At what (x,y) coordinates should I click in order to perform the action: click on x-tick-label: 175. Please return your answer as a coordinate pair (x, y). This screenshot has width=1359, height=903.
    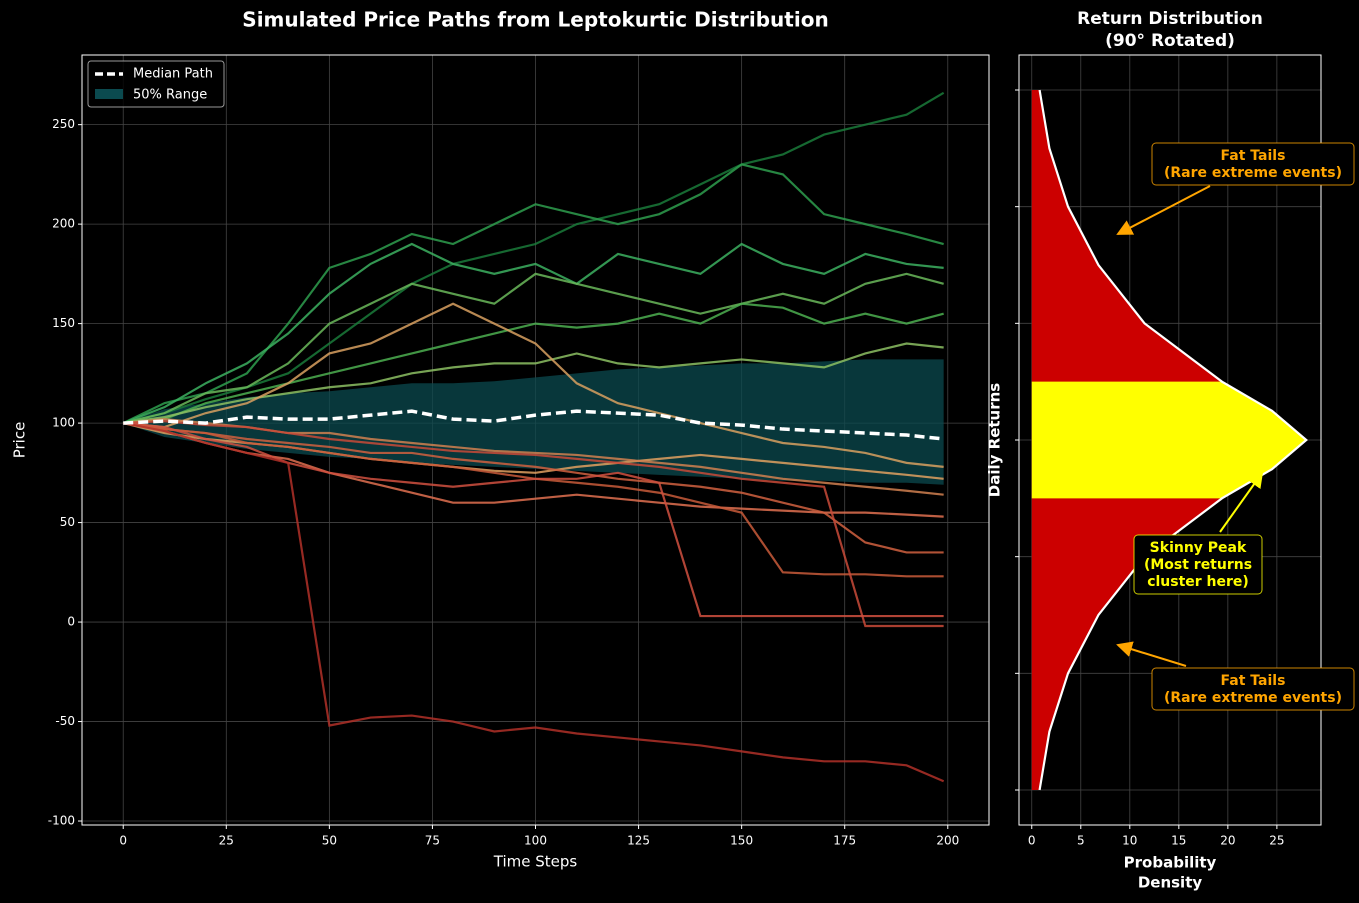
    Looking at the image, I should click on (844, 841).